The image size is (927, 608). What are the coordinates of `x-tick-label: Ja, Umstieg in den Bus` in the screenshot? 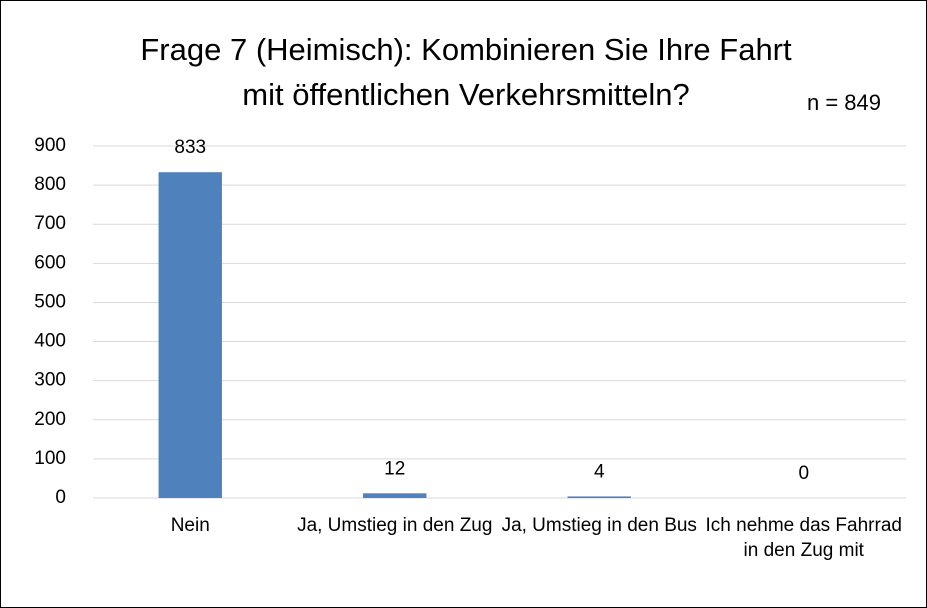 It's located at (599, 525).